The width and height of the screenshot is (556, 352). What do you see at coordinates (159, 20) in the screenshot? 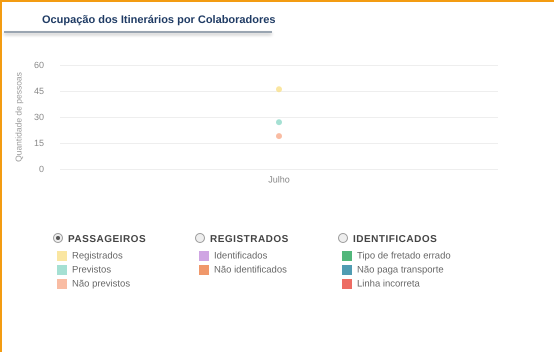
I see `chart-title: Ocupação dos Itinerários por Colaboradores` at bounding box center [159, 20].